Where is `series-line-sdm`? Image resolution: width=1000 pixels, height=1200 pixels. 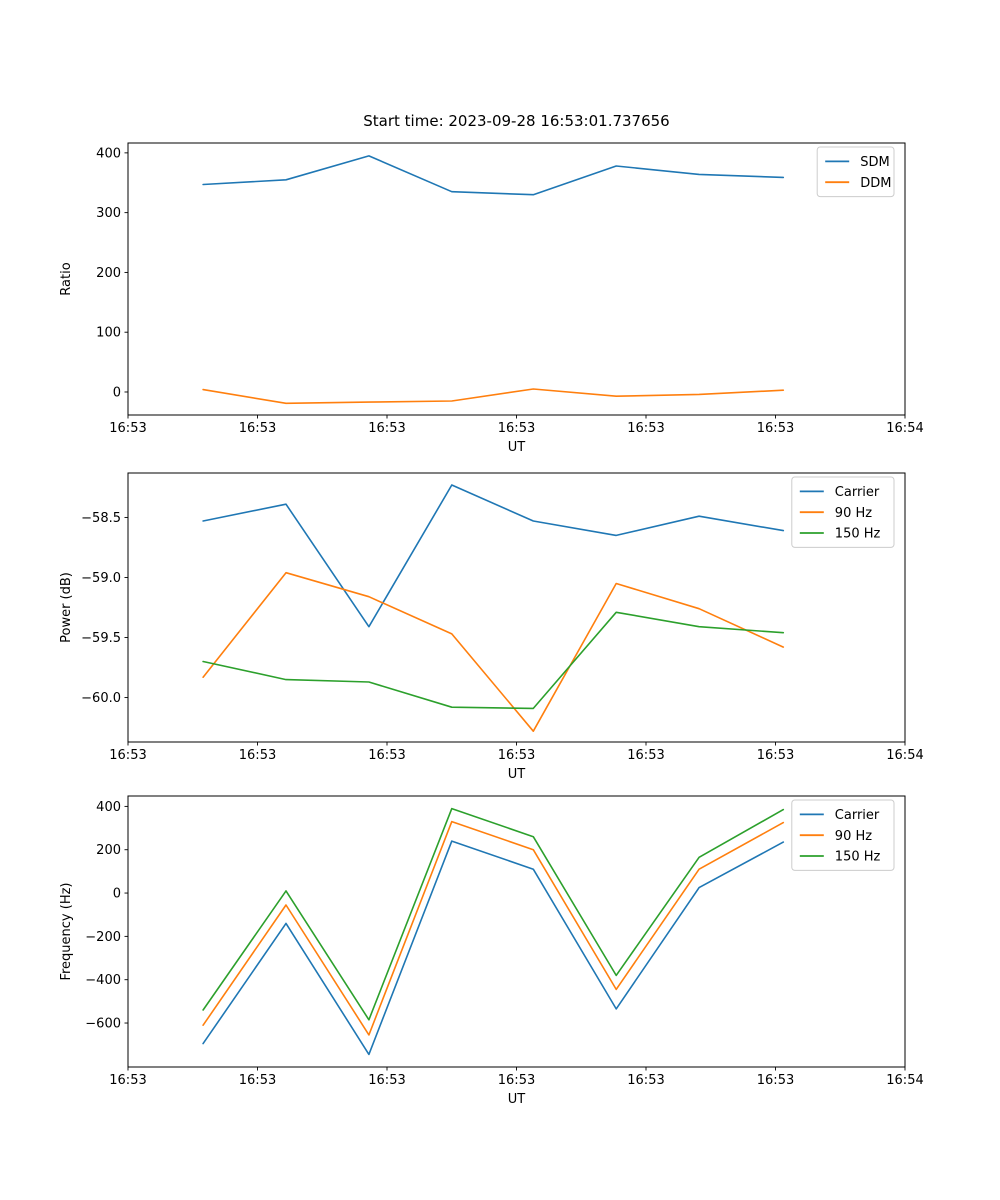
series-line-sdm is located at coordinates (493, 175).